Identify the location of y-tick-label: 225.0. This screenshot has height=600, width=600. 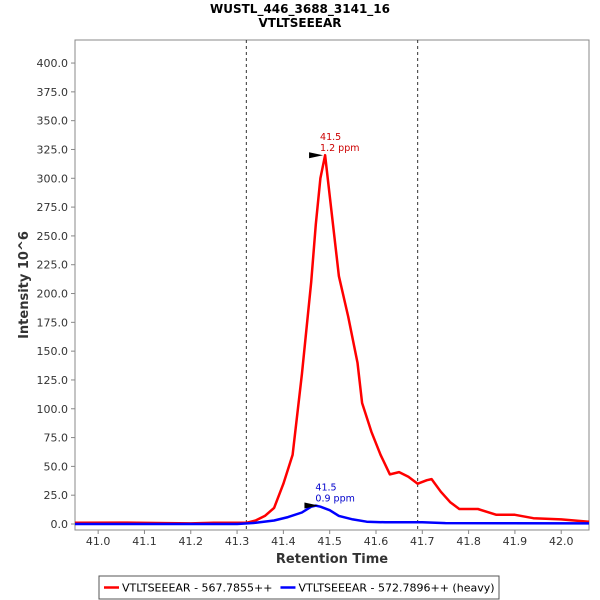
(53, 265).